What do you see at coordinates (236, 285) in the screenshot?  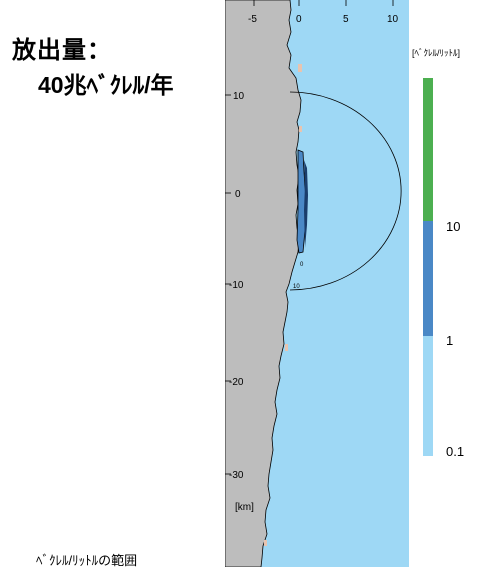 I see `y-tick-label: -10` at bounding box center [236, 285].